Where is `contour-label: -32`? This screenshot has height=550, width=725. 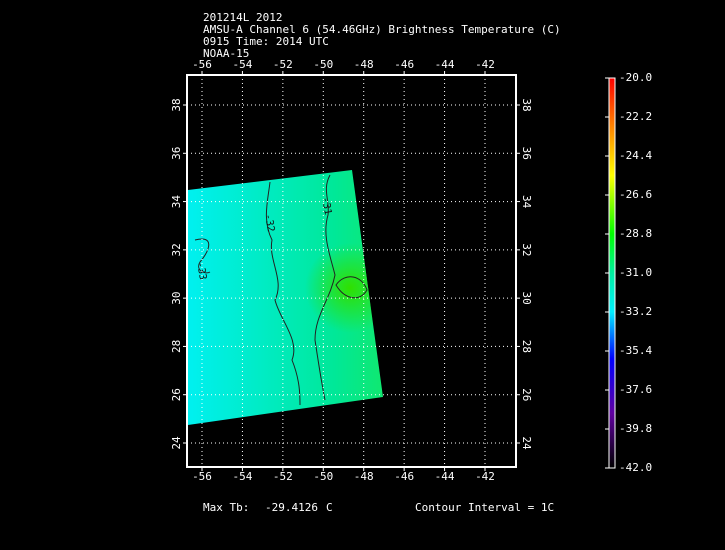
contour-label: -32 is located at coordinates (269, 223).